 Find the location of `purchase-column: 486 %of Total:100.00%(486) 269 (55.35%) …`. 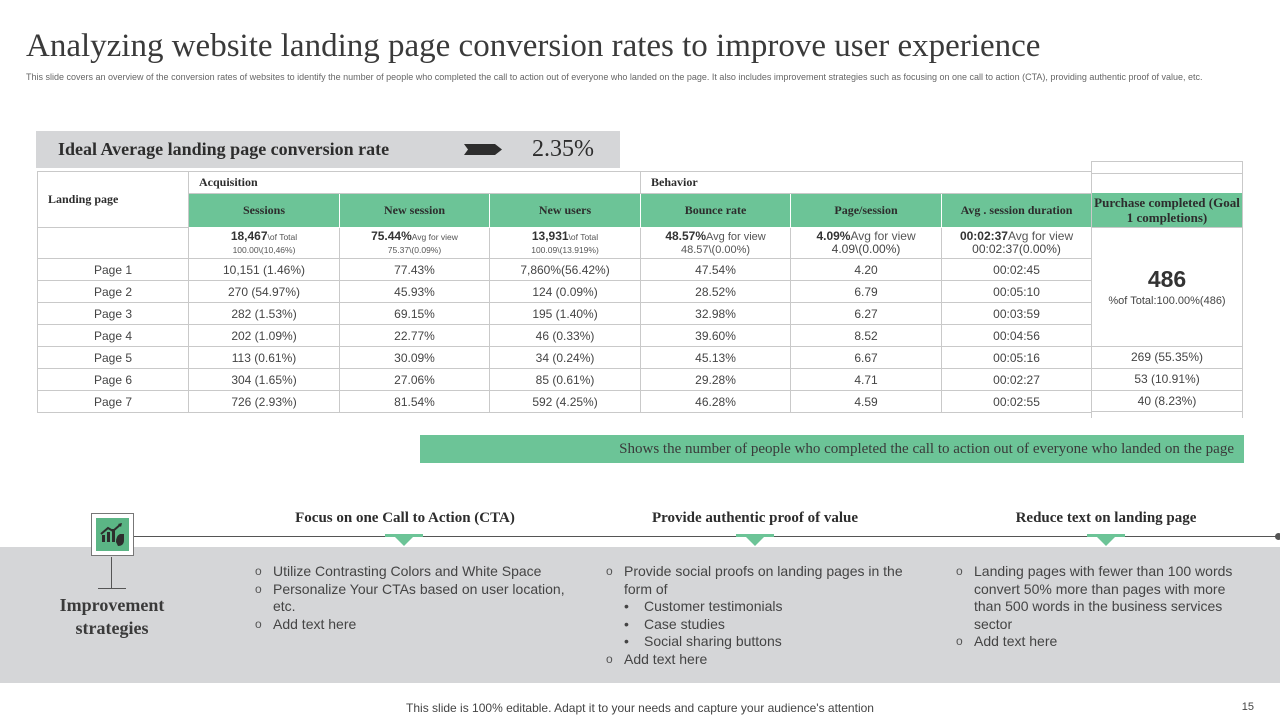

purchase-column: 486 %of Total:100.00%(486) 269 (55.35%) … is located at coordinates (1167, 319).